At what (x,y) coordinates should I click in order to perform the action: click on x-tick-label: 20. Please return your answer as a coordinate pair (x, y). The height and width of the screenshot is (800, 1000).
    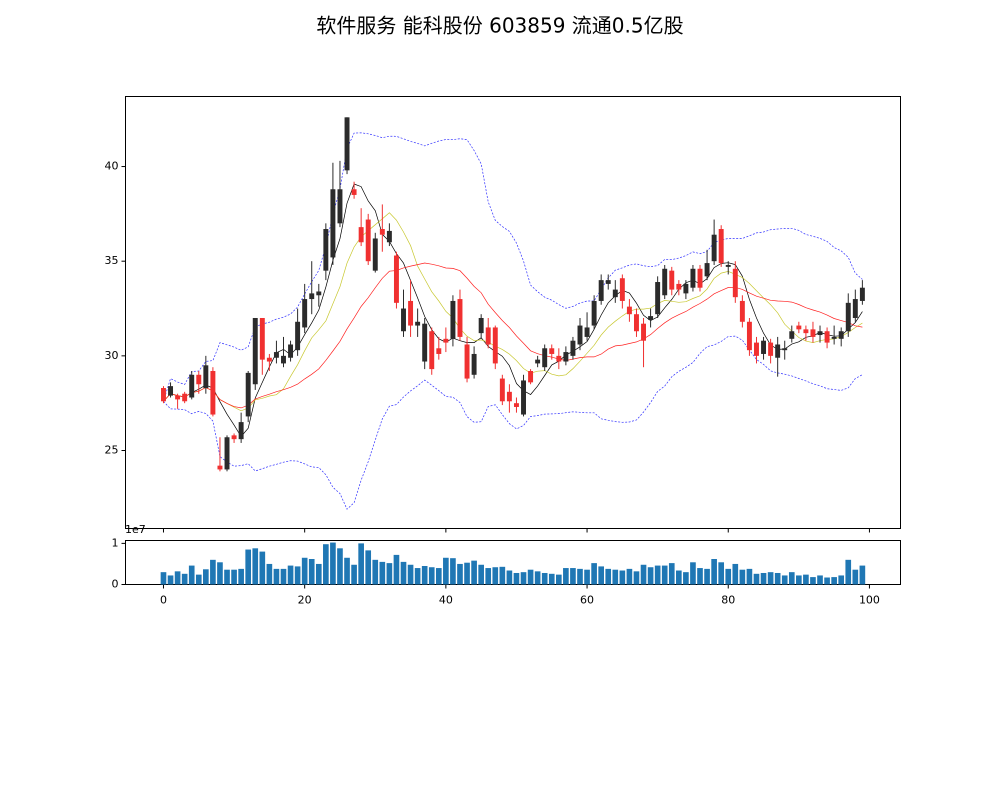
    Looking at the image, I should click on (305, 600).